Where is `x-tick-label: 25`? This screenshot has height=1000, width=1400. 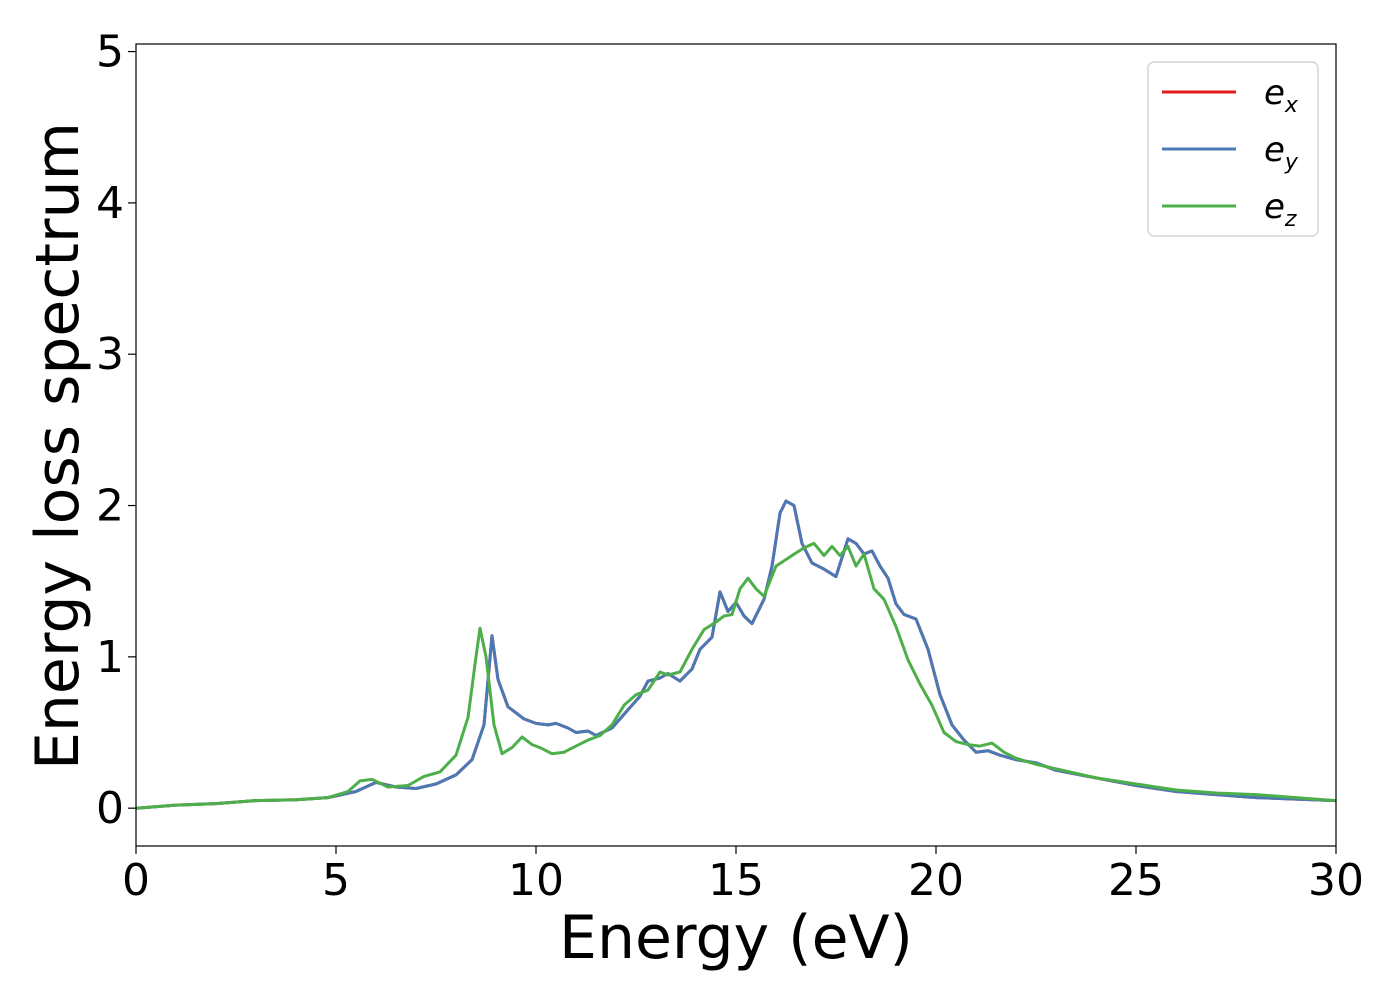 x-tick-label: 25 is located at coordinates (1136, 880).